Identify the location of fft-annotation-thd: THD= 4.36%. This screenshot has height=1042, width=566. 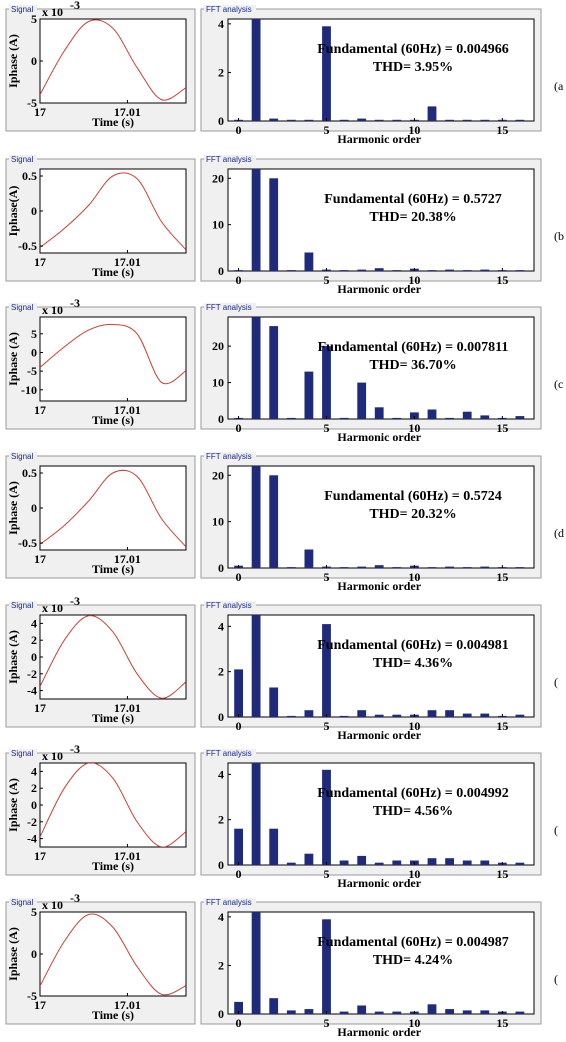
(413, 663).